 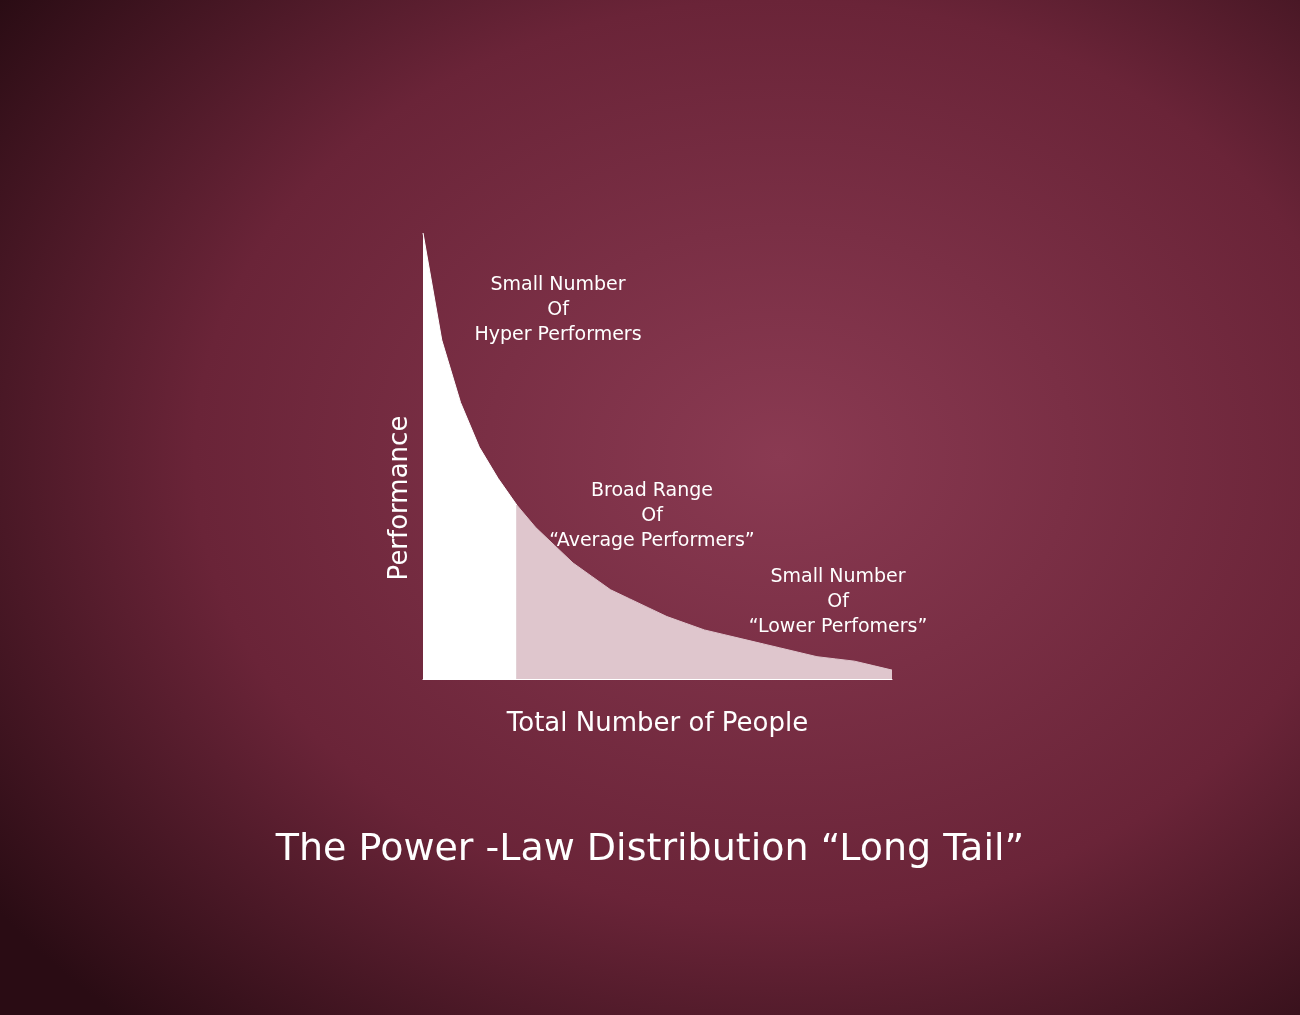 What do you see at coordinates (652, 513) in the screenshot?
I see `annotation: Broad Range Of “Average Performers”` at bounding box center [652, 513].